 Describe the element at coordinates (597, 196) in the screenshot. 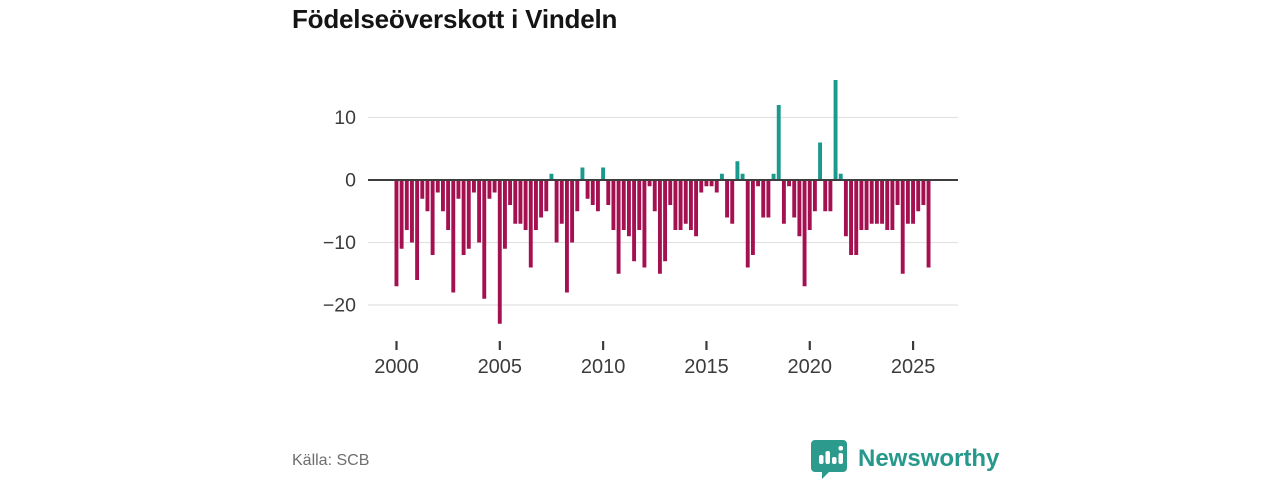

I see `bar-2009-q4` at that location.